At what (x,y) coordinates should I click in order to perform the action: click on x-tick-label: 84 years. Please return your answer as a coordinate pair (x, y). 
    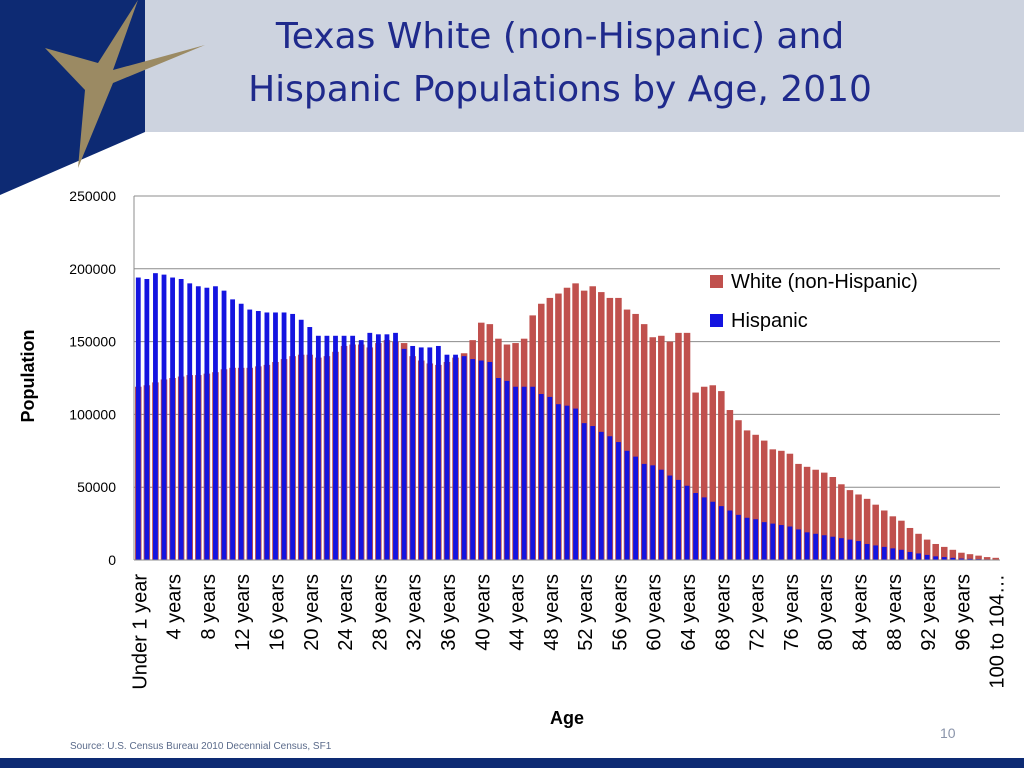
    Looking at the image, I should click on (861, 612).